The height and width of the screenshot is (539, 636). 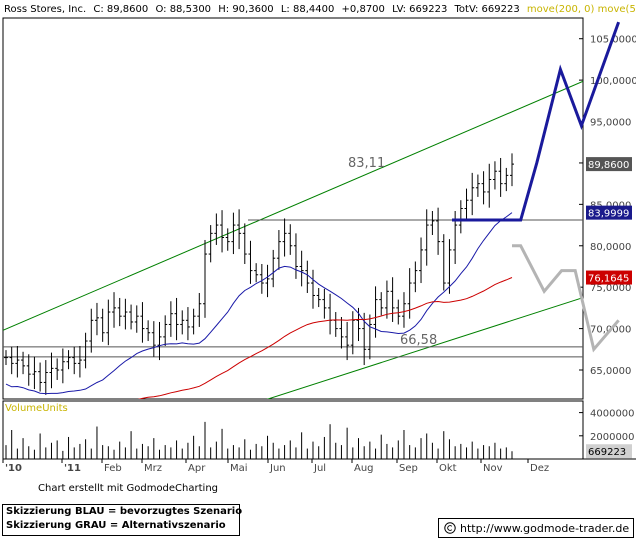 I want to click on volume-panel-frame, so click(x=293, y=430).